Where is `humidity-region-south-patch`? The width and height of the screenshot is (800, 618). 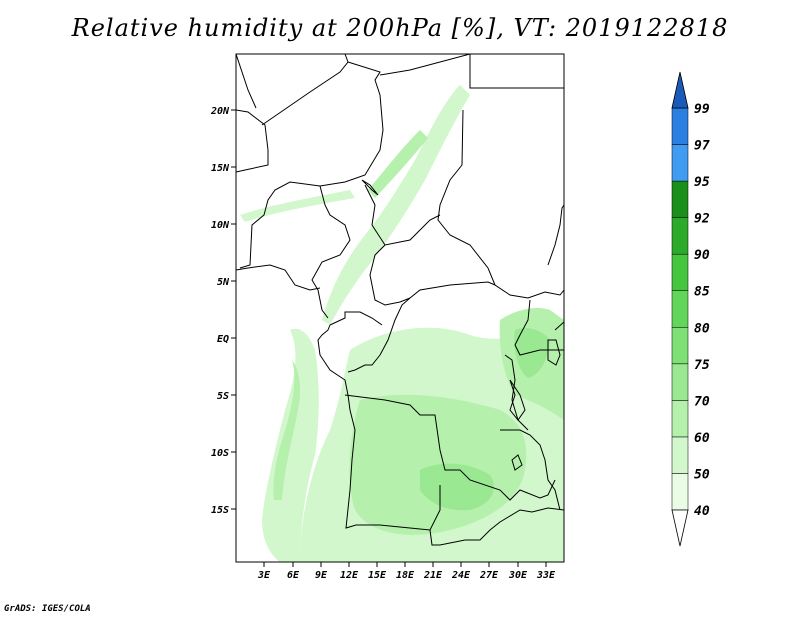 humidity-region-south-patch is located at coordinates (457, 487).